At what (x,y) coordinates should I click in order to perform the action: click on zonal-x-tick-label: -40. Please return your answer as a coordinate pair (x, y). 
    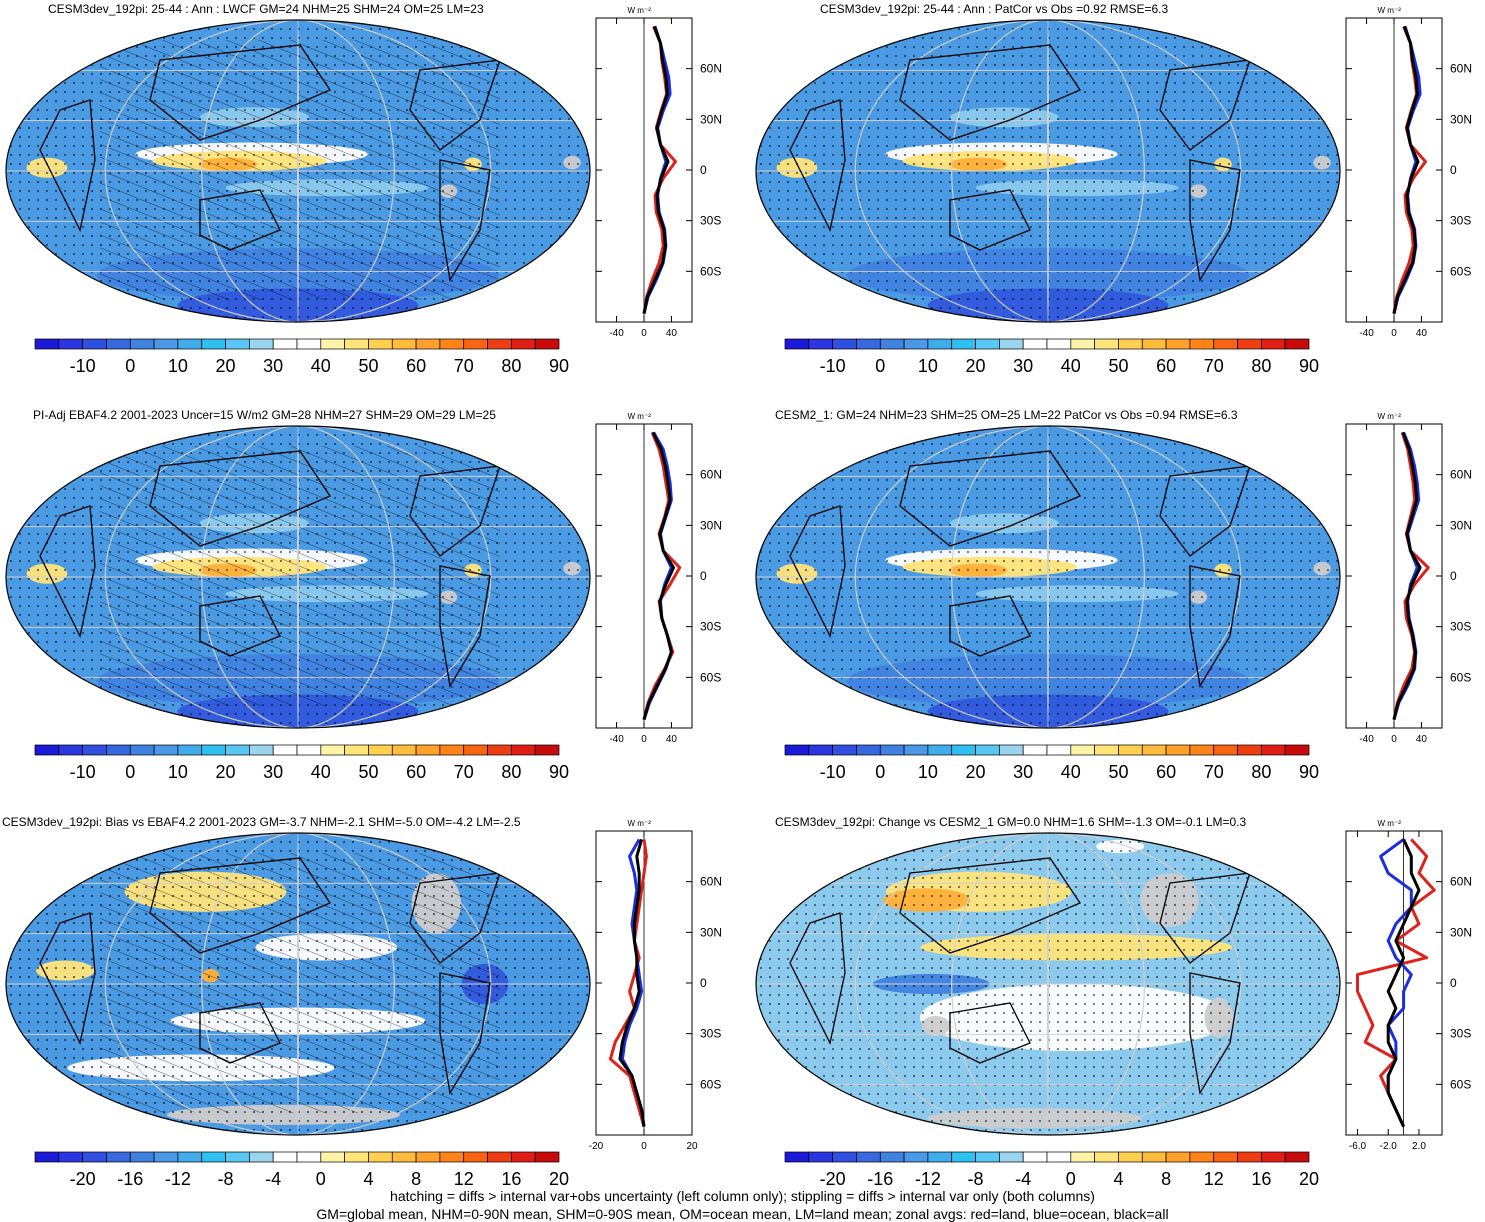
    Looking at the image, I should click on (616, 739).